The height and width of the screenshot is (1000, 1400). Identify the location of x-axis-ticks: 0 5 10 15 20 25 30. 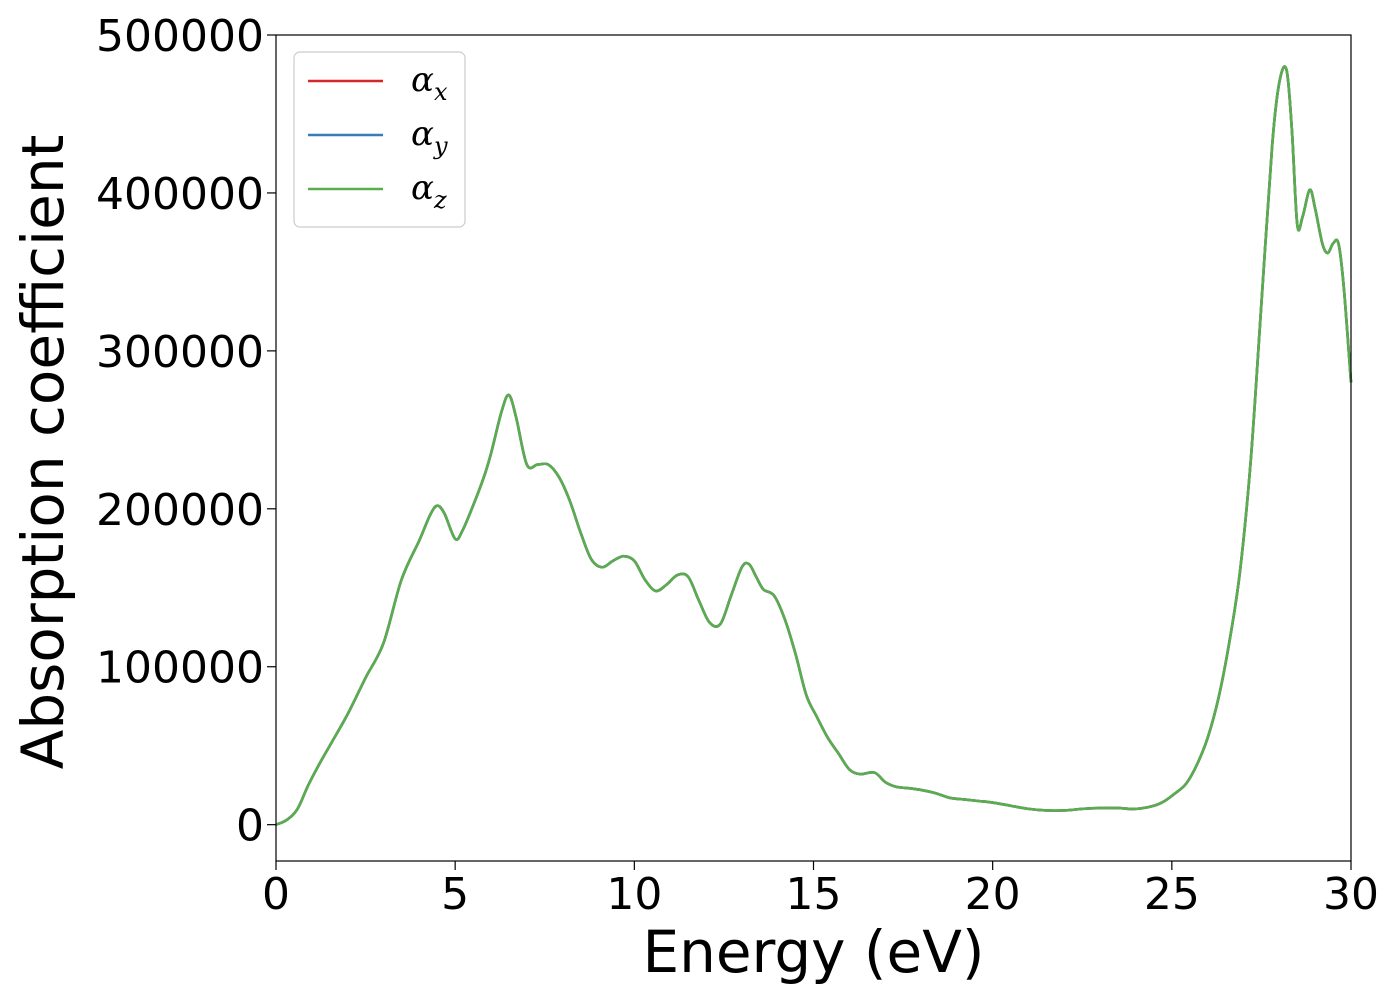
(820, 890).